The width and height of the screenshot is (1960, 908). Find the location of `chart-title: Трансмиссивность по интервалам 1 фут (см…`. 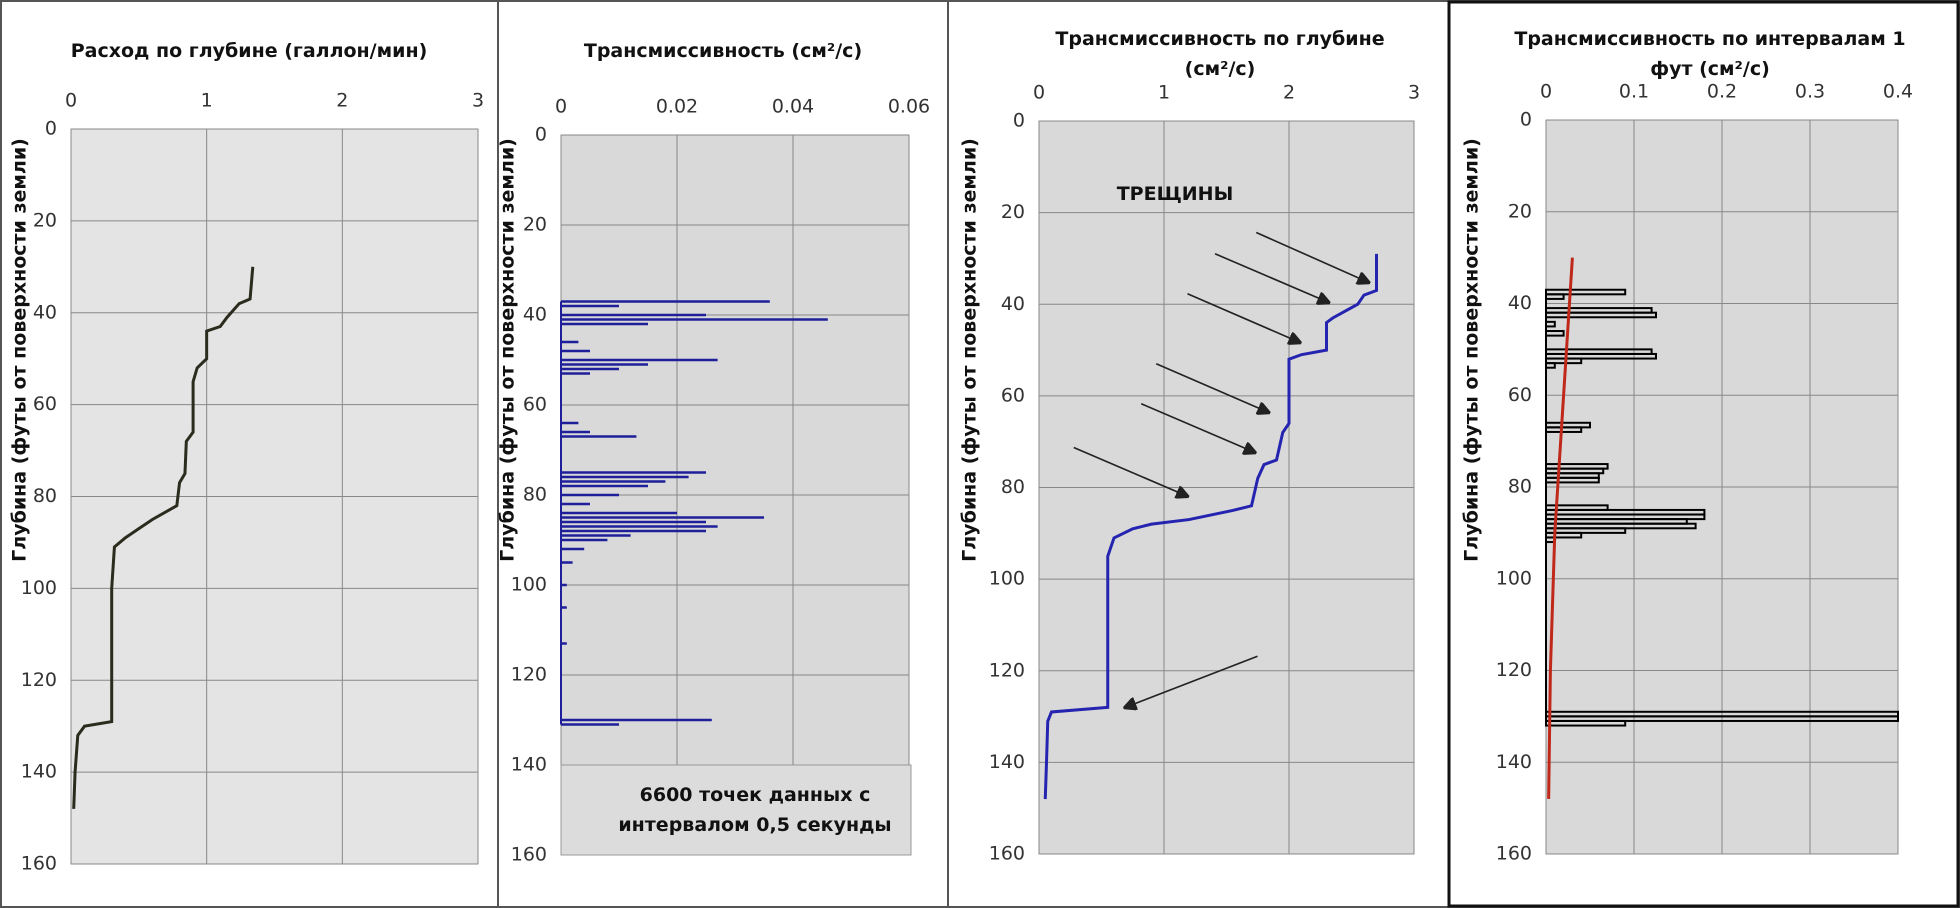

chart-title: Трансмиссивность по интервалам 1 фут (см… is located at coordinates (1710, 54).